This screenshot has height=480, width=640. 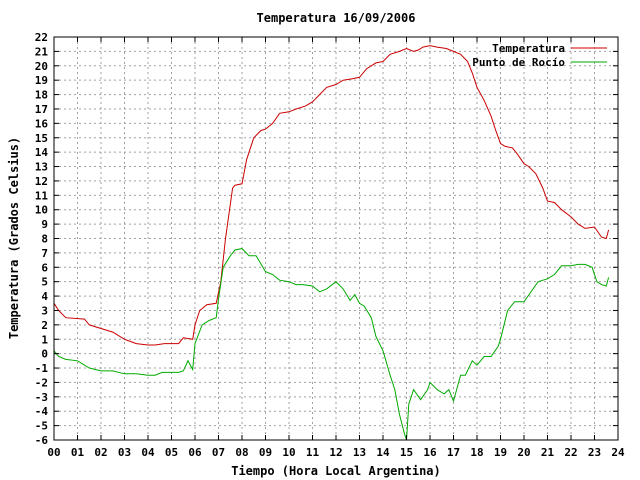 What do you see at coordinates (218, 452) in the screenshot?
I see `x-tick-label: 07` at bounding box center [218, 452].